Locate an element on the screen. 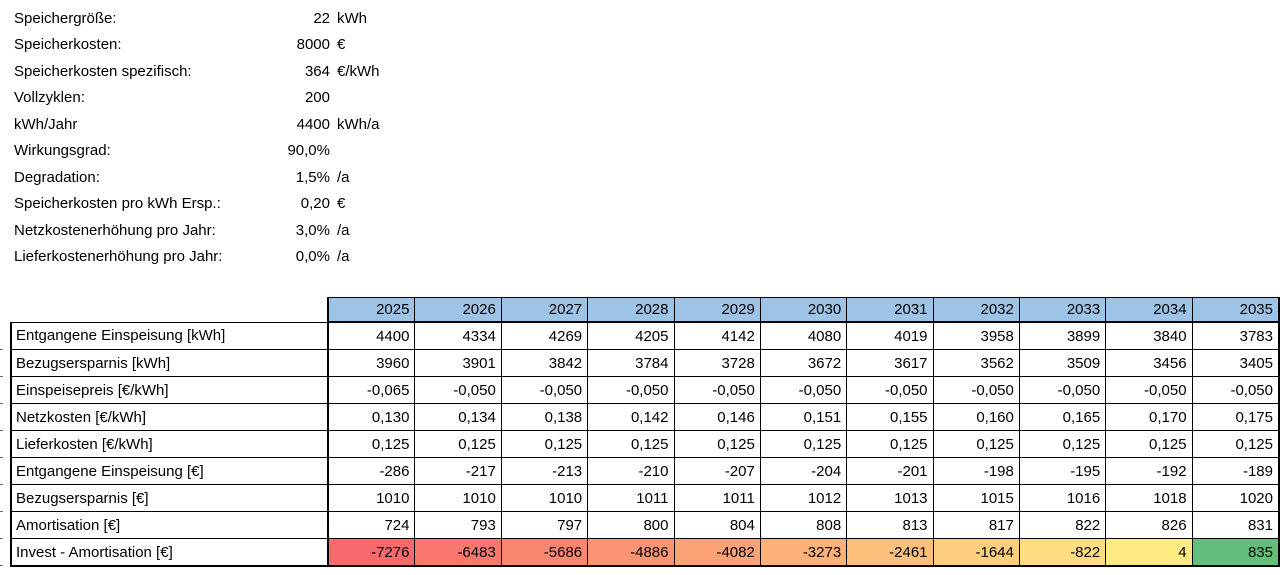  data-cell: 0,138 is located at coordinates (544, 417).